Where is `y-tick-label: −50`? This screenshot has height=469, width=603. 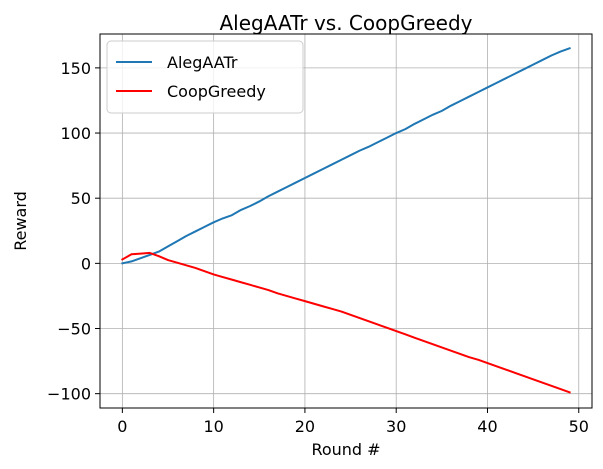
y-tick-label: −50 is located at coordinates (74, 329).